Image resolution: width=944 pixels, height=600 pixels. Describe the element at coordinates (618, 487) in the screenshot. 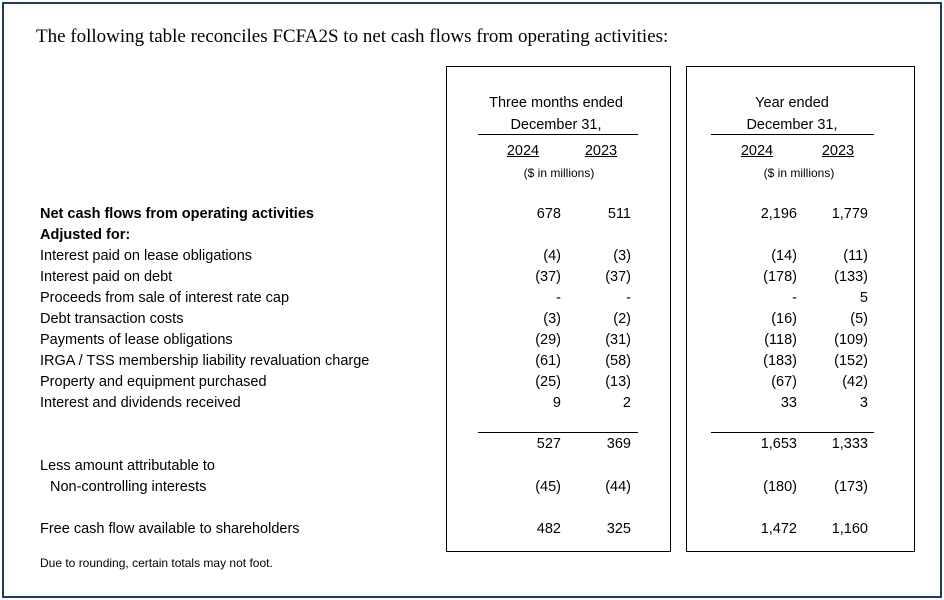

I see `less-q-2023: (44)` at that location.